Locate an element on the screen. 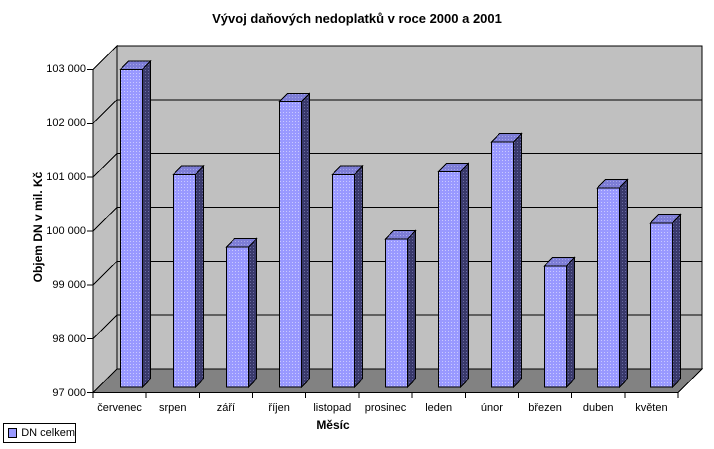 The image size is (714, 449). bar-listopad is located at coordinates (347, 276).